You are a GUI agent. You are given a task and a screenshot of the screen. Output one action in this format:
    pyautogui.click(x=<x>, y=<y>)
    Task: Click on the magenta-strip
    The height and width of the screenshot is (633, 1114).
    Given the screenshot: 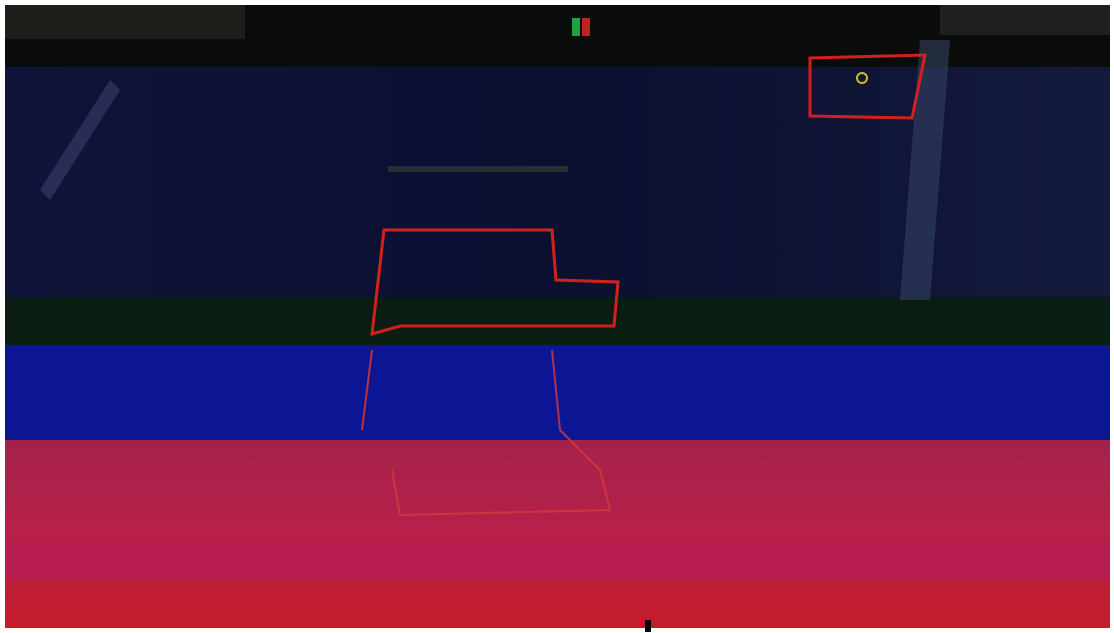 What is the action you would take?
    pyautogui.click(x=557, y=560)
    